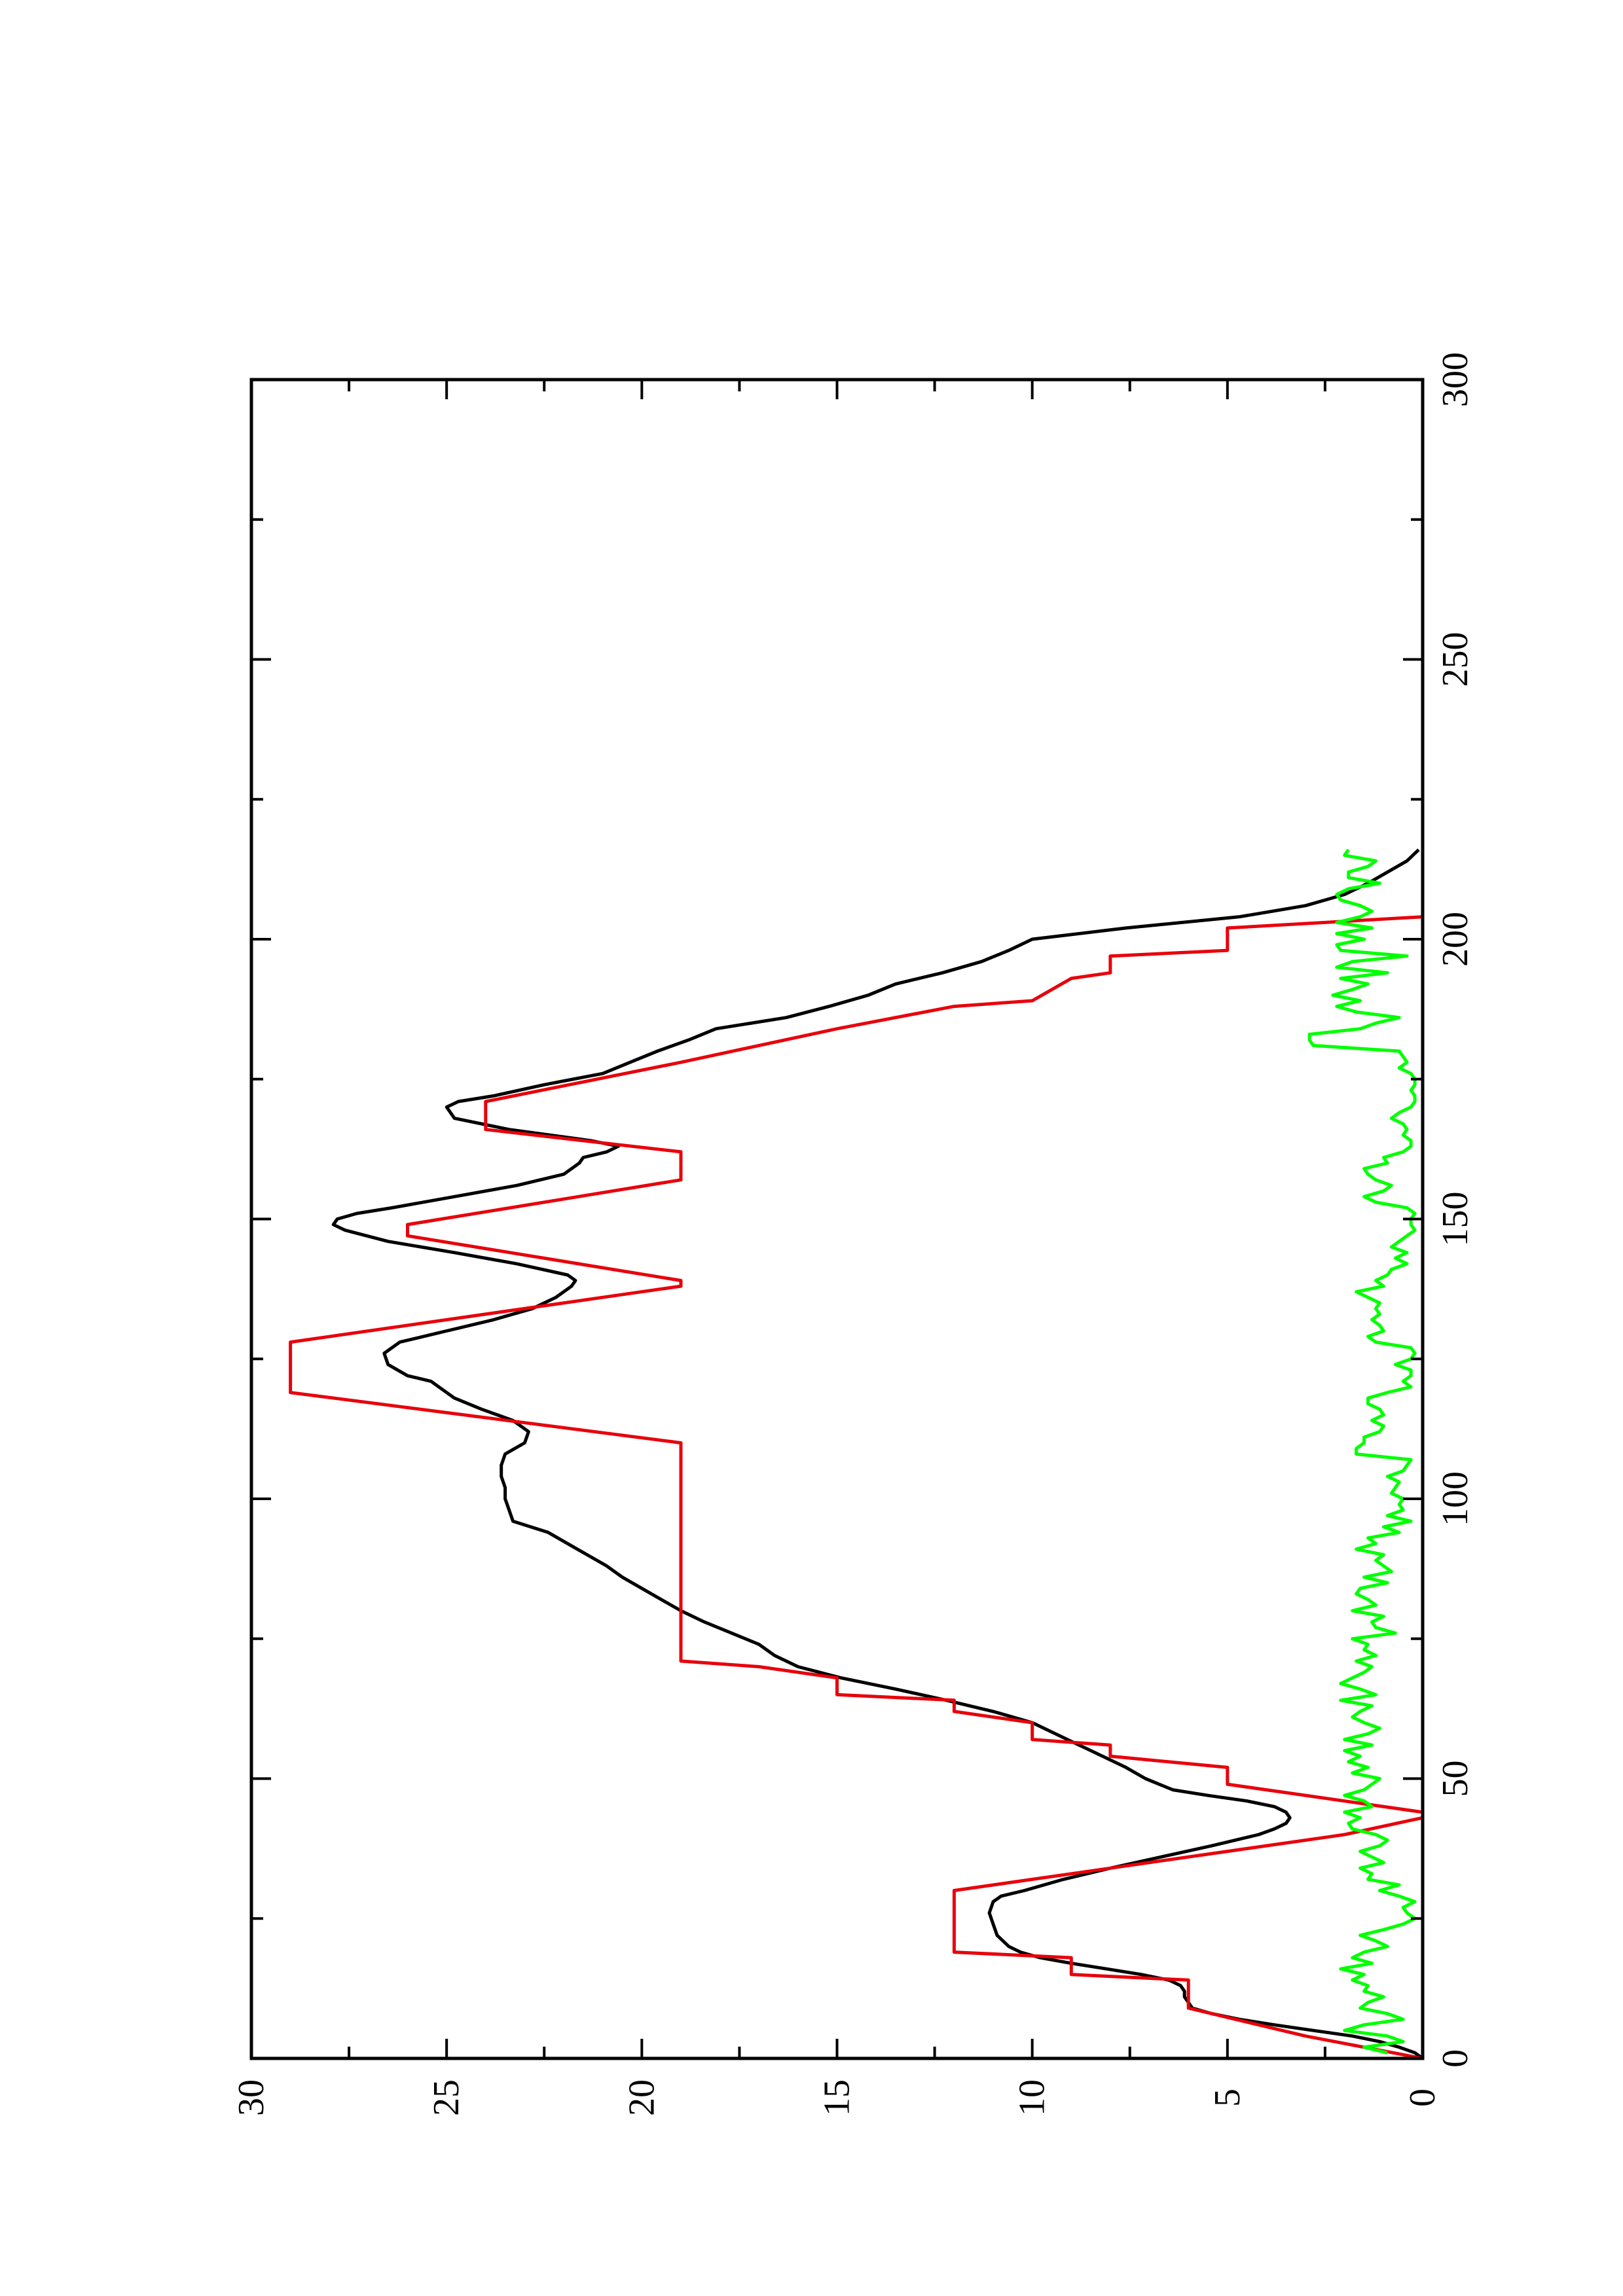 The image size is (1623, 2296). Describe the element at coordinates (837, 2097) in the screenshot. I see `y-tick-label: 15` at that location.